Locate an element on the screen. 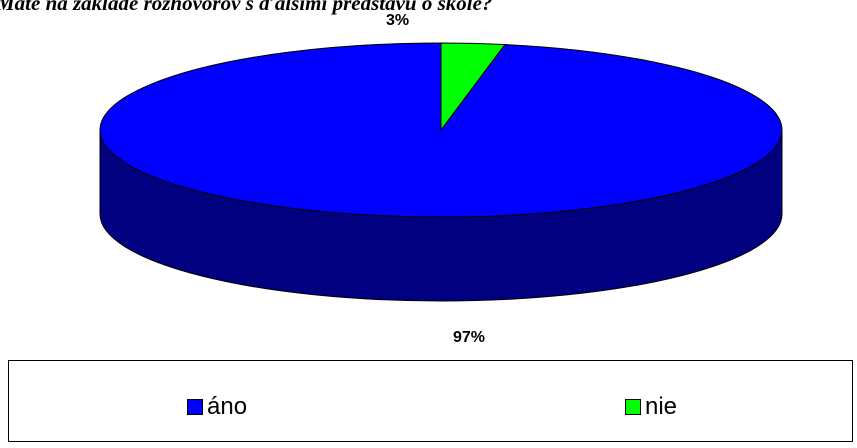 The image size is (857, 448). legend-label-ano: áno is located at coordinates (227, 406).